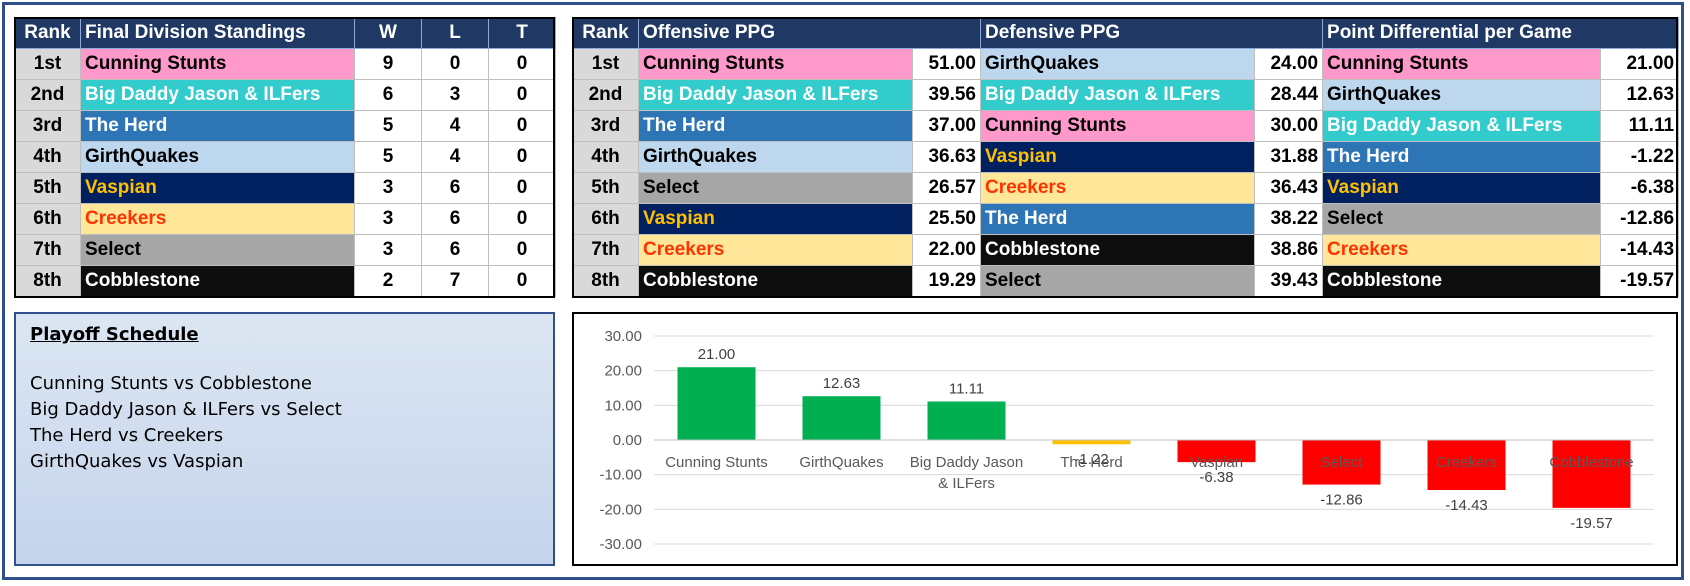 The image size is (1690, 586). I want to click on standings-row: 4th GirthQuakes 5 4 0, so click(285, 157).